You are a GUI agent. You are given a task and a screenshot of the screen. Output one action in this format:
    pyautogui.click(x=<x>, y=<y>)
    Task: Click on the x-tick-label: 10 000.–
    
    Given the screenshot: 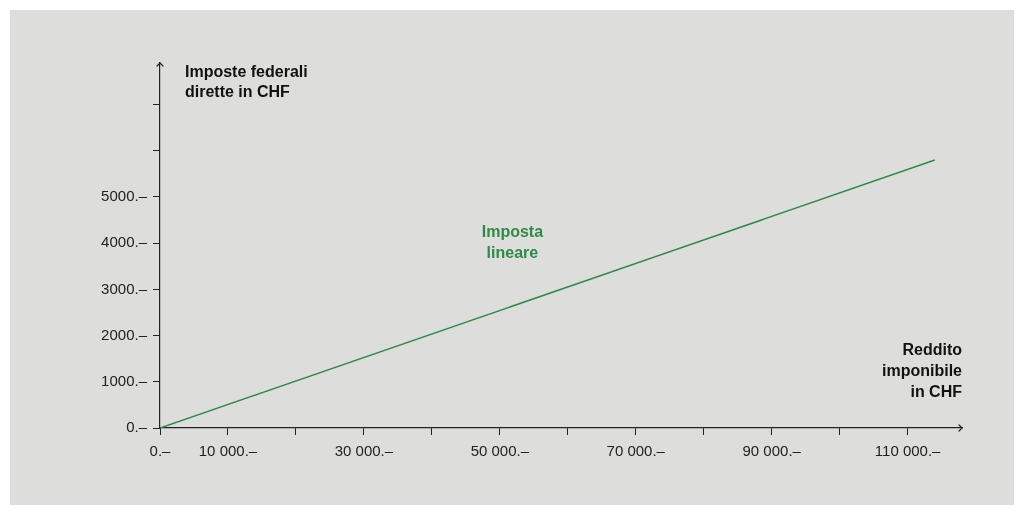 What is the action you would take?
    pyautogui.click(x=228, y=451)
    